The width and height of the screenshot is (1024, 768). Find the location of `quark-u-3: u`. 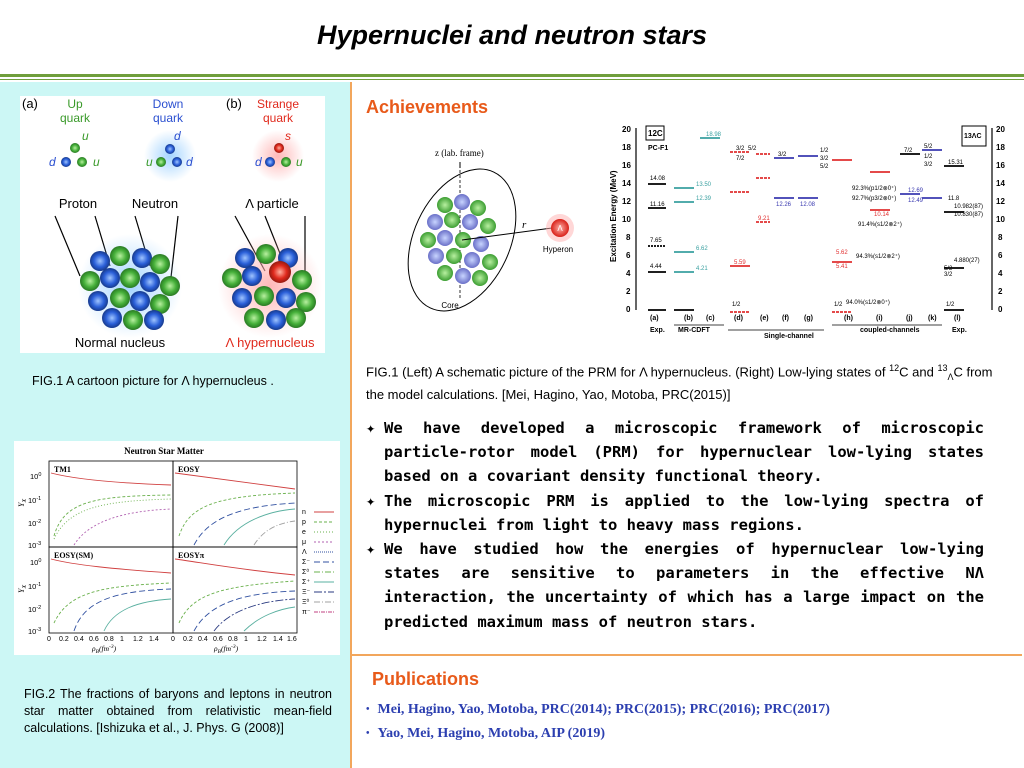

quark-u-3: u is located at coordinates (149, 162).